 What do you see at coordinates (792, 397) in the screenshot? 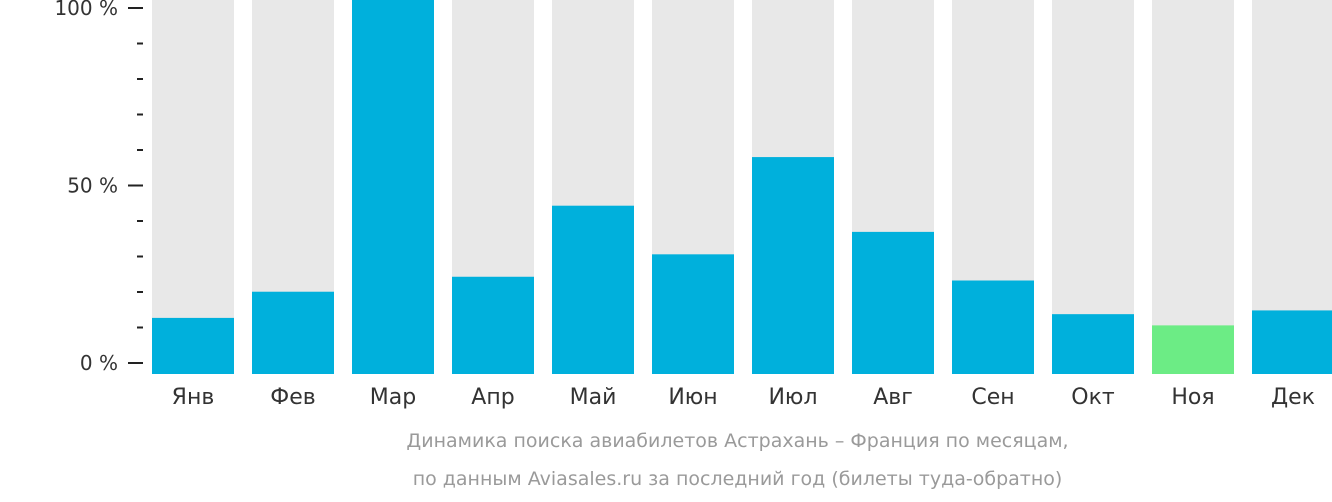
I see `x-tick-label: Июл` at bounding box center [792, 397].